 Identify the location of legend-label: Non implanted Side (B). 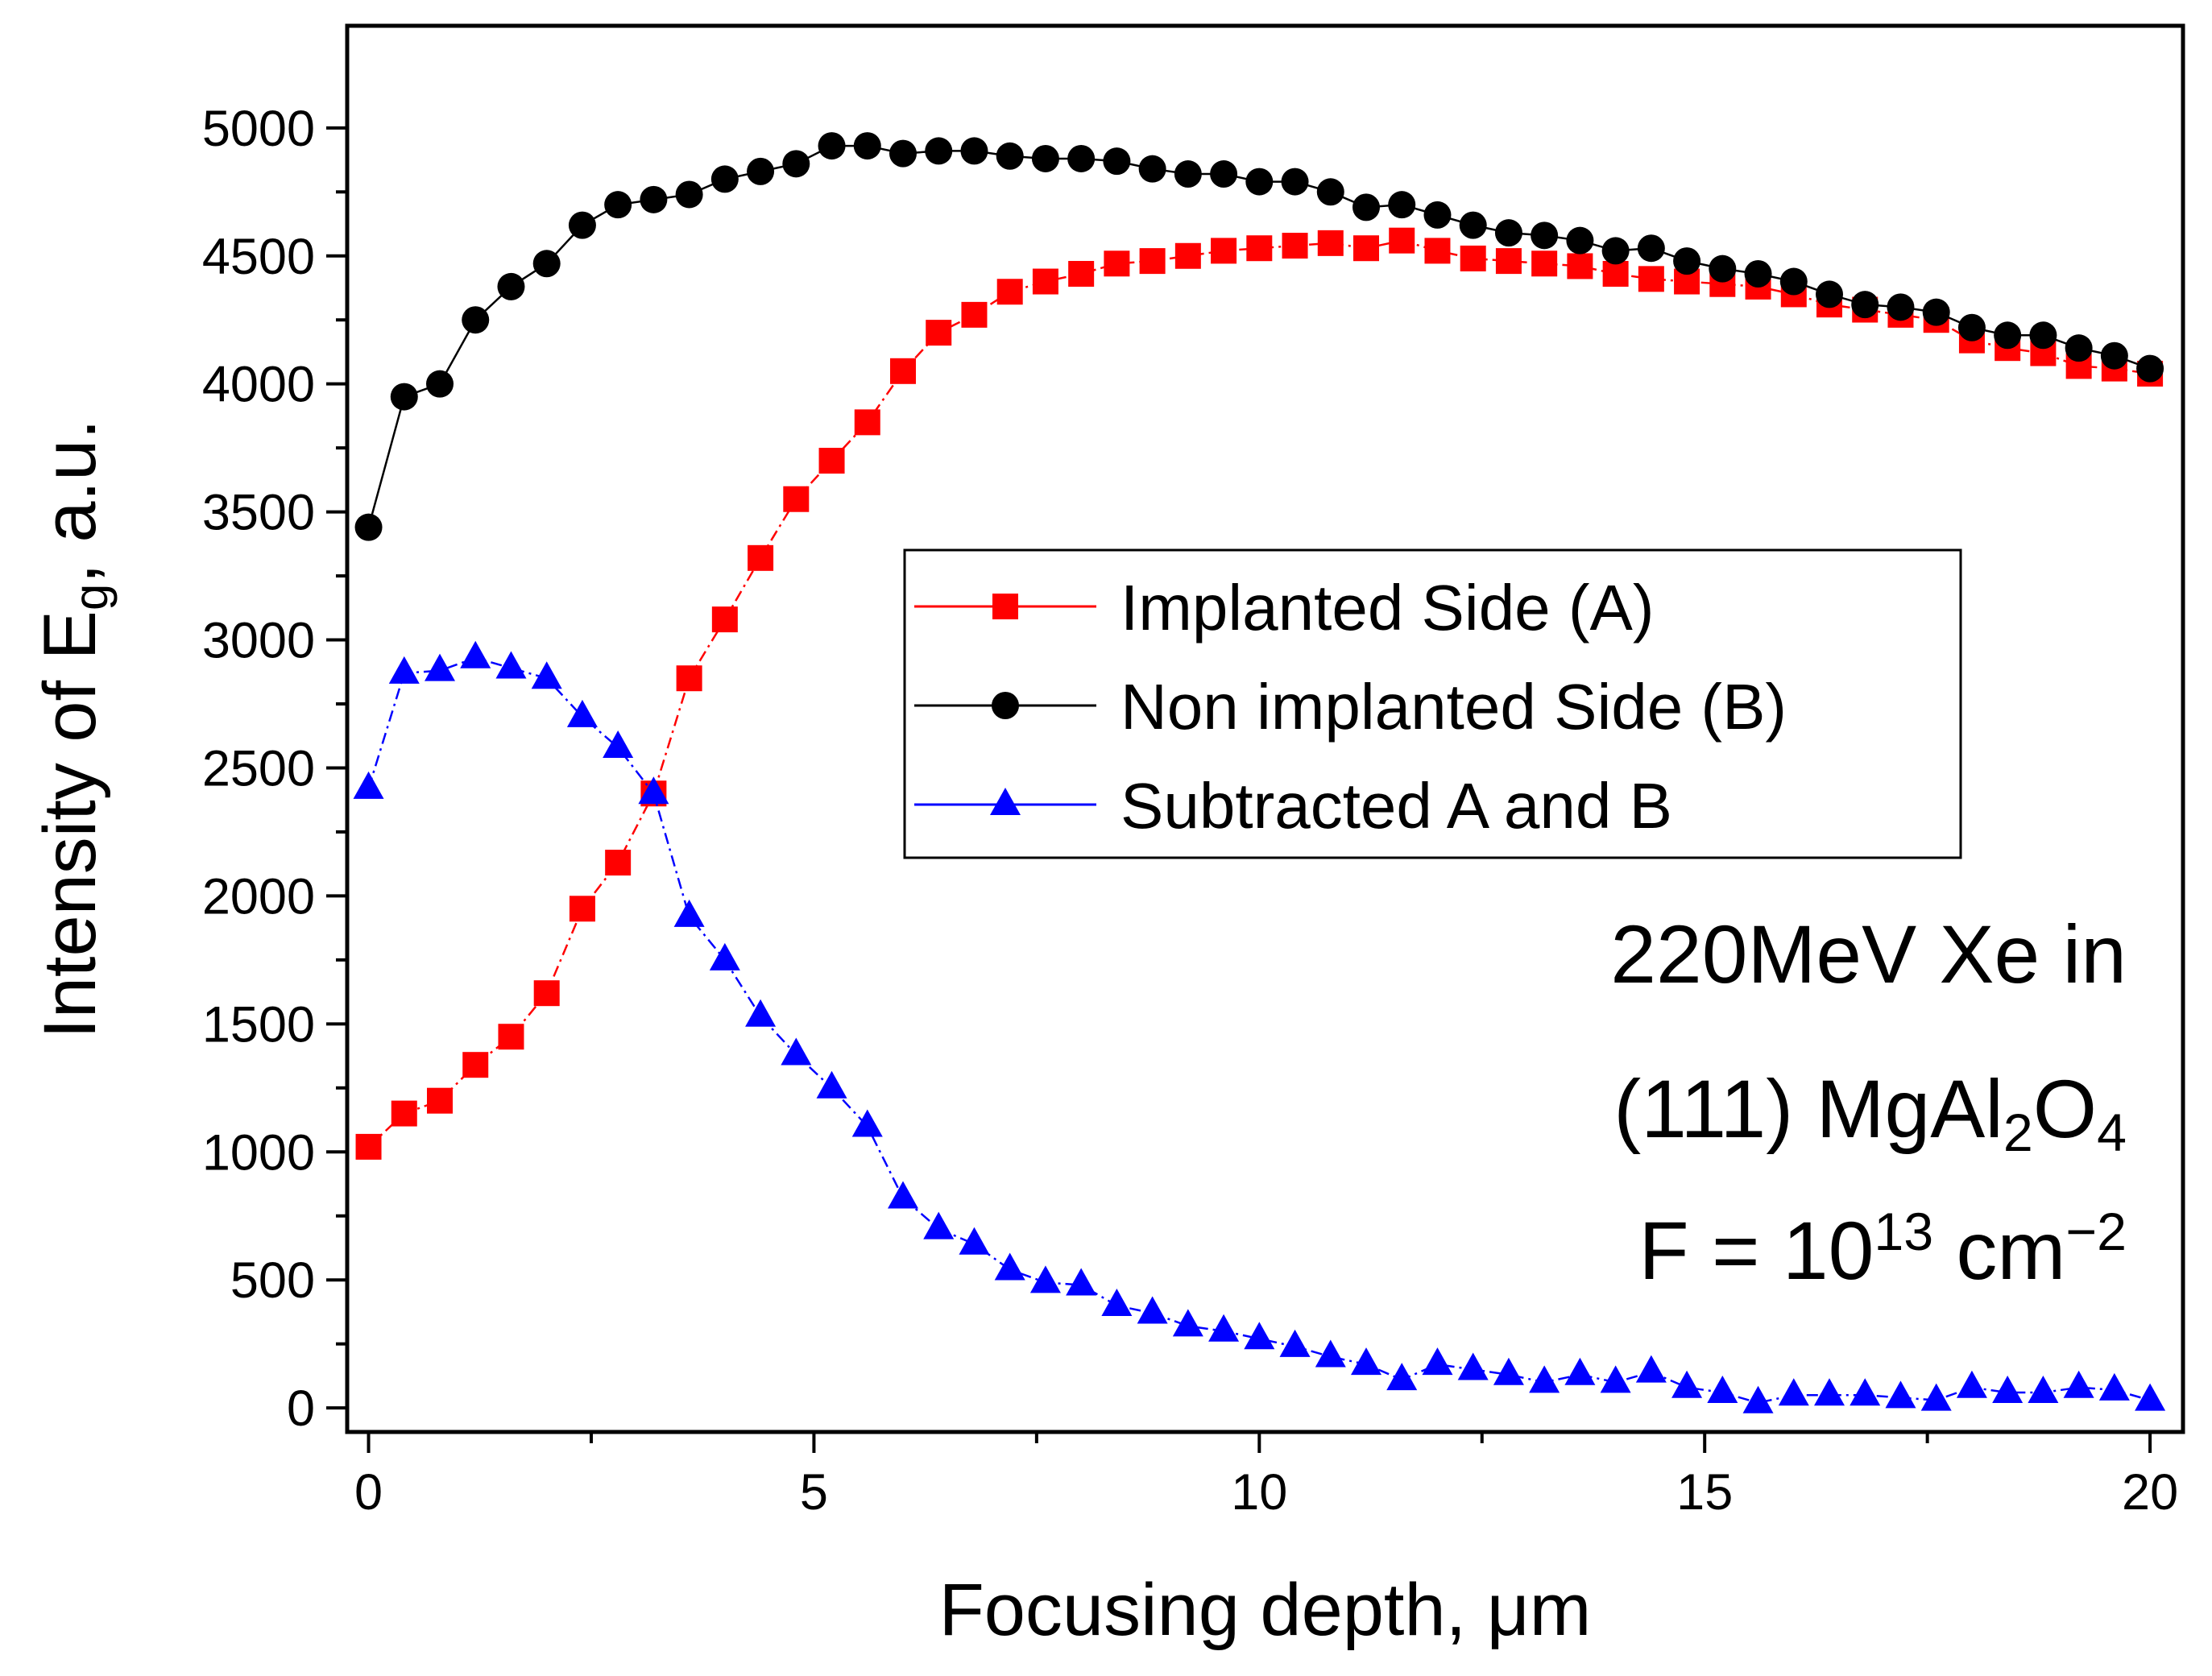
(1454, 707).